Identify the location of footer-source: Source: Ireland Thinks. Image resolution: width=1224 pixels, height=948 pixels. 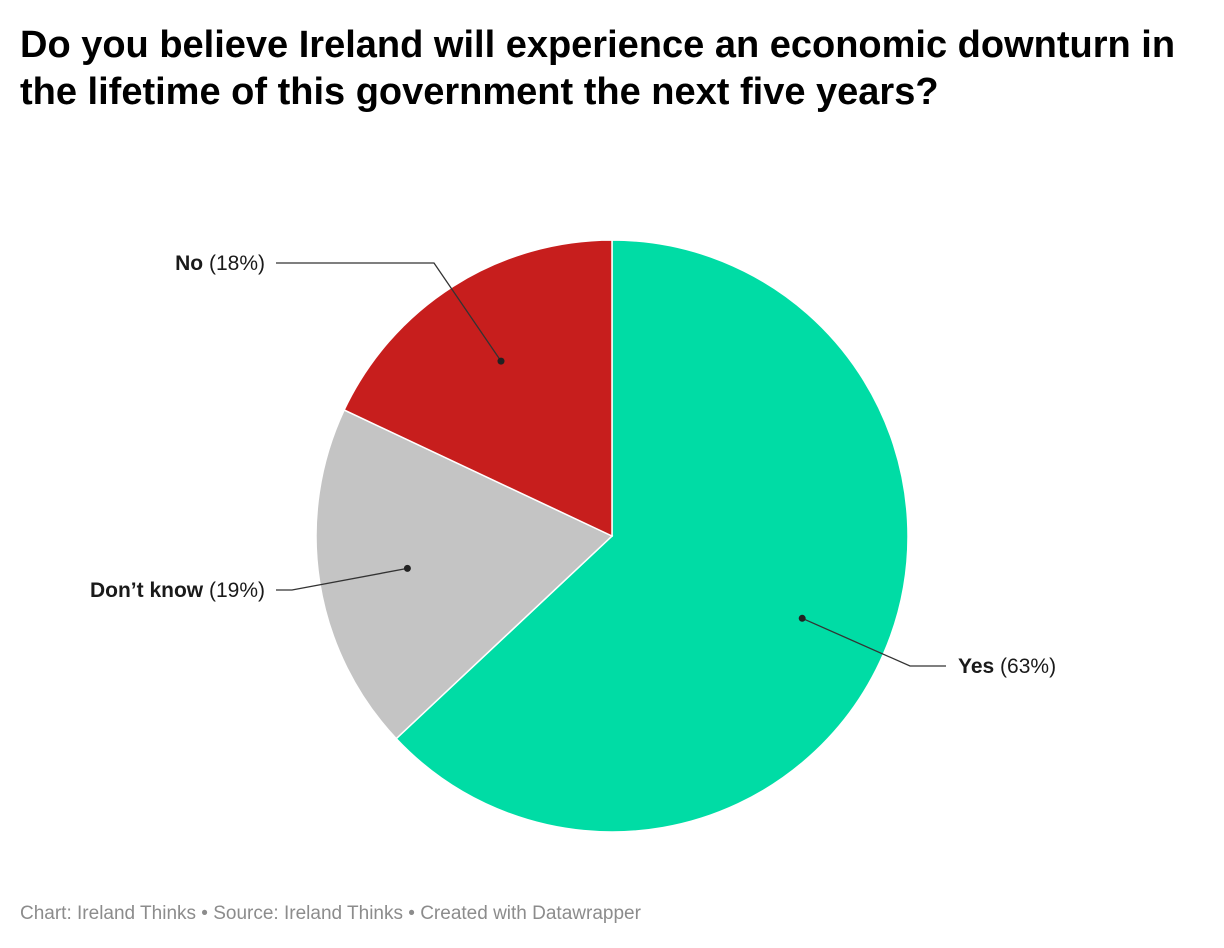
(308, 913).